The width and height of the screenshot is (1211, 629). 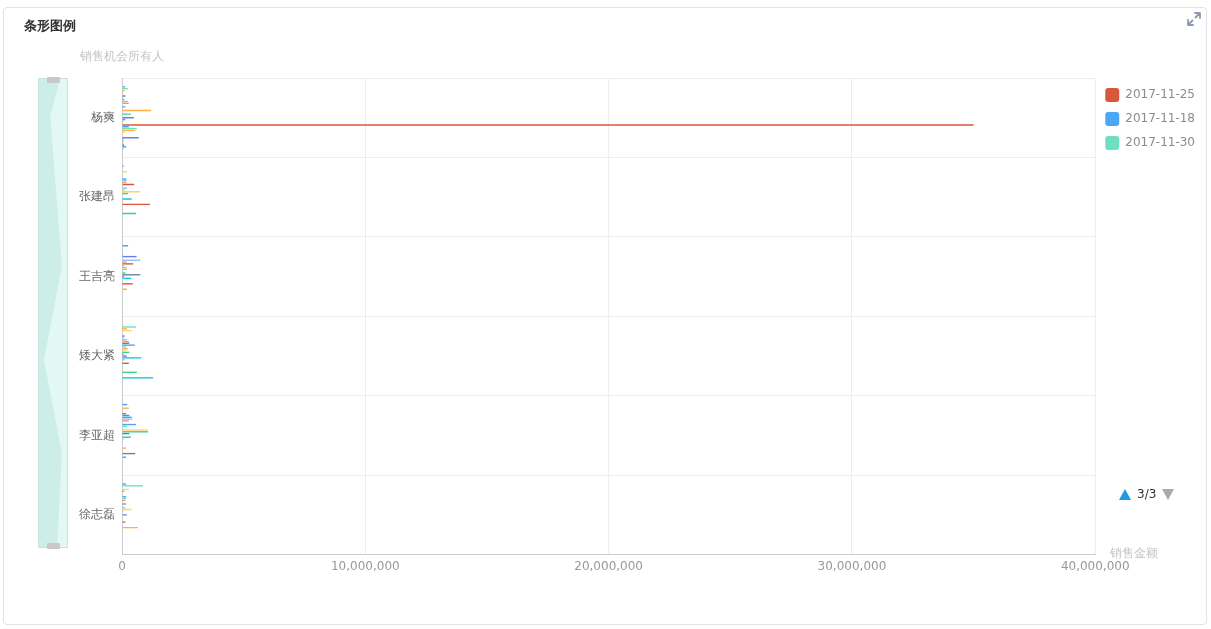 I want to click on x-tick-label: 30,000,000, so click(x=852, y=565).